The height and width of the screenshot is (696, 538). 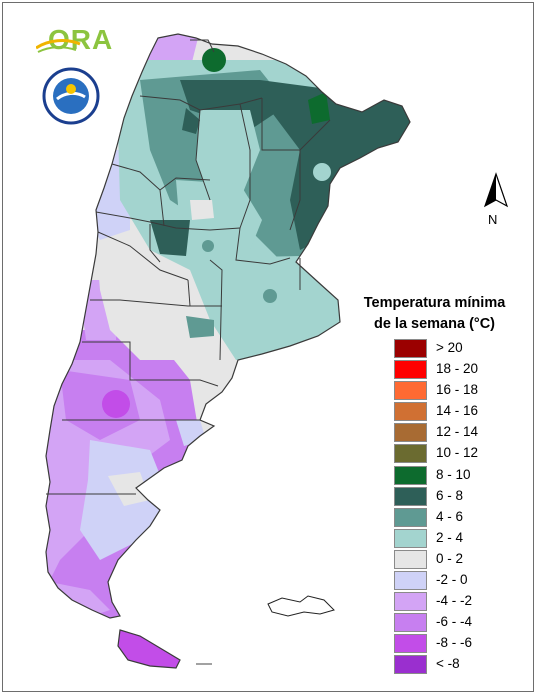 I want to click on legend-title: Temperatura mínima de la semana (°C), so click(x=434, y=314).